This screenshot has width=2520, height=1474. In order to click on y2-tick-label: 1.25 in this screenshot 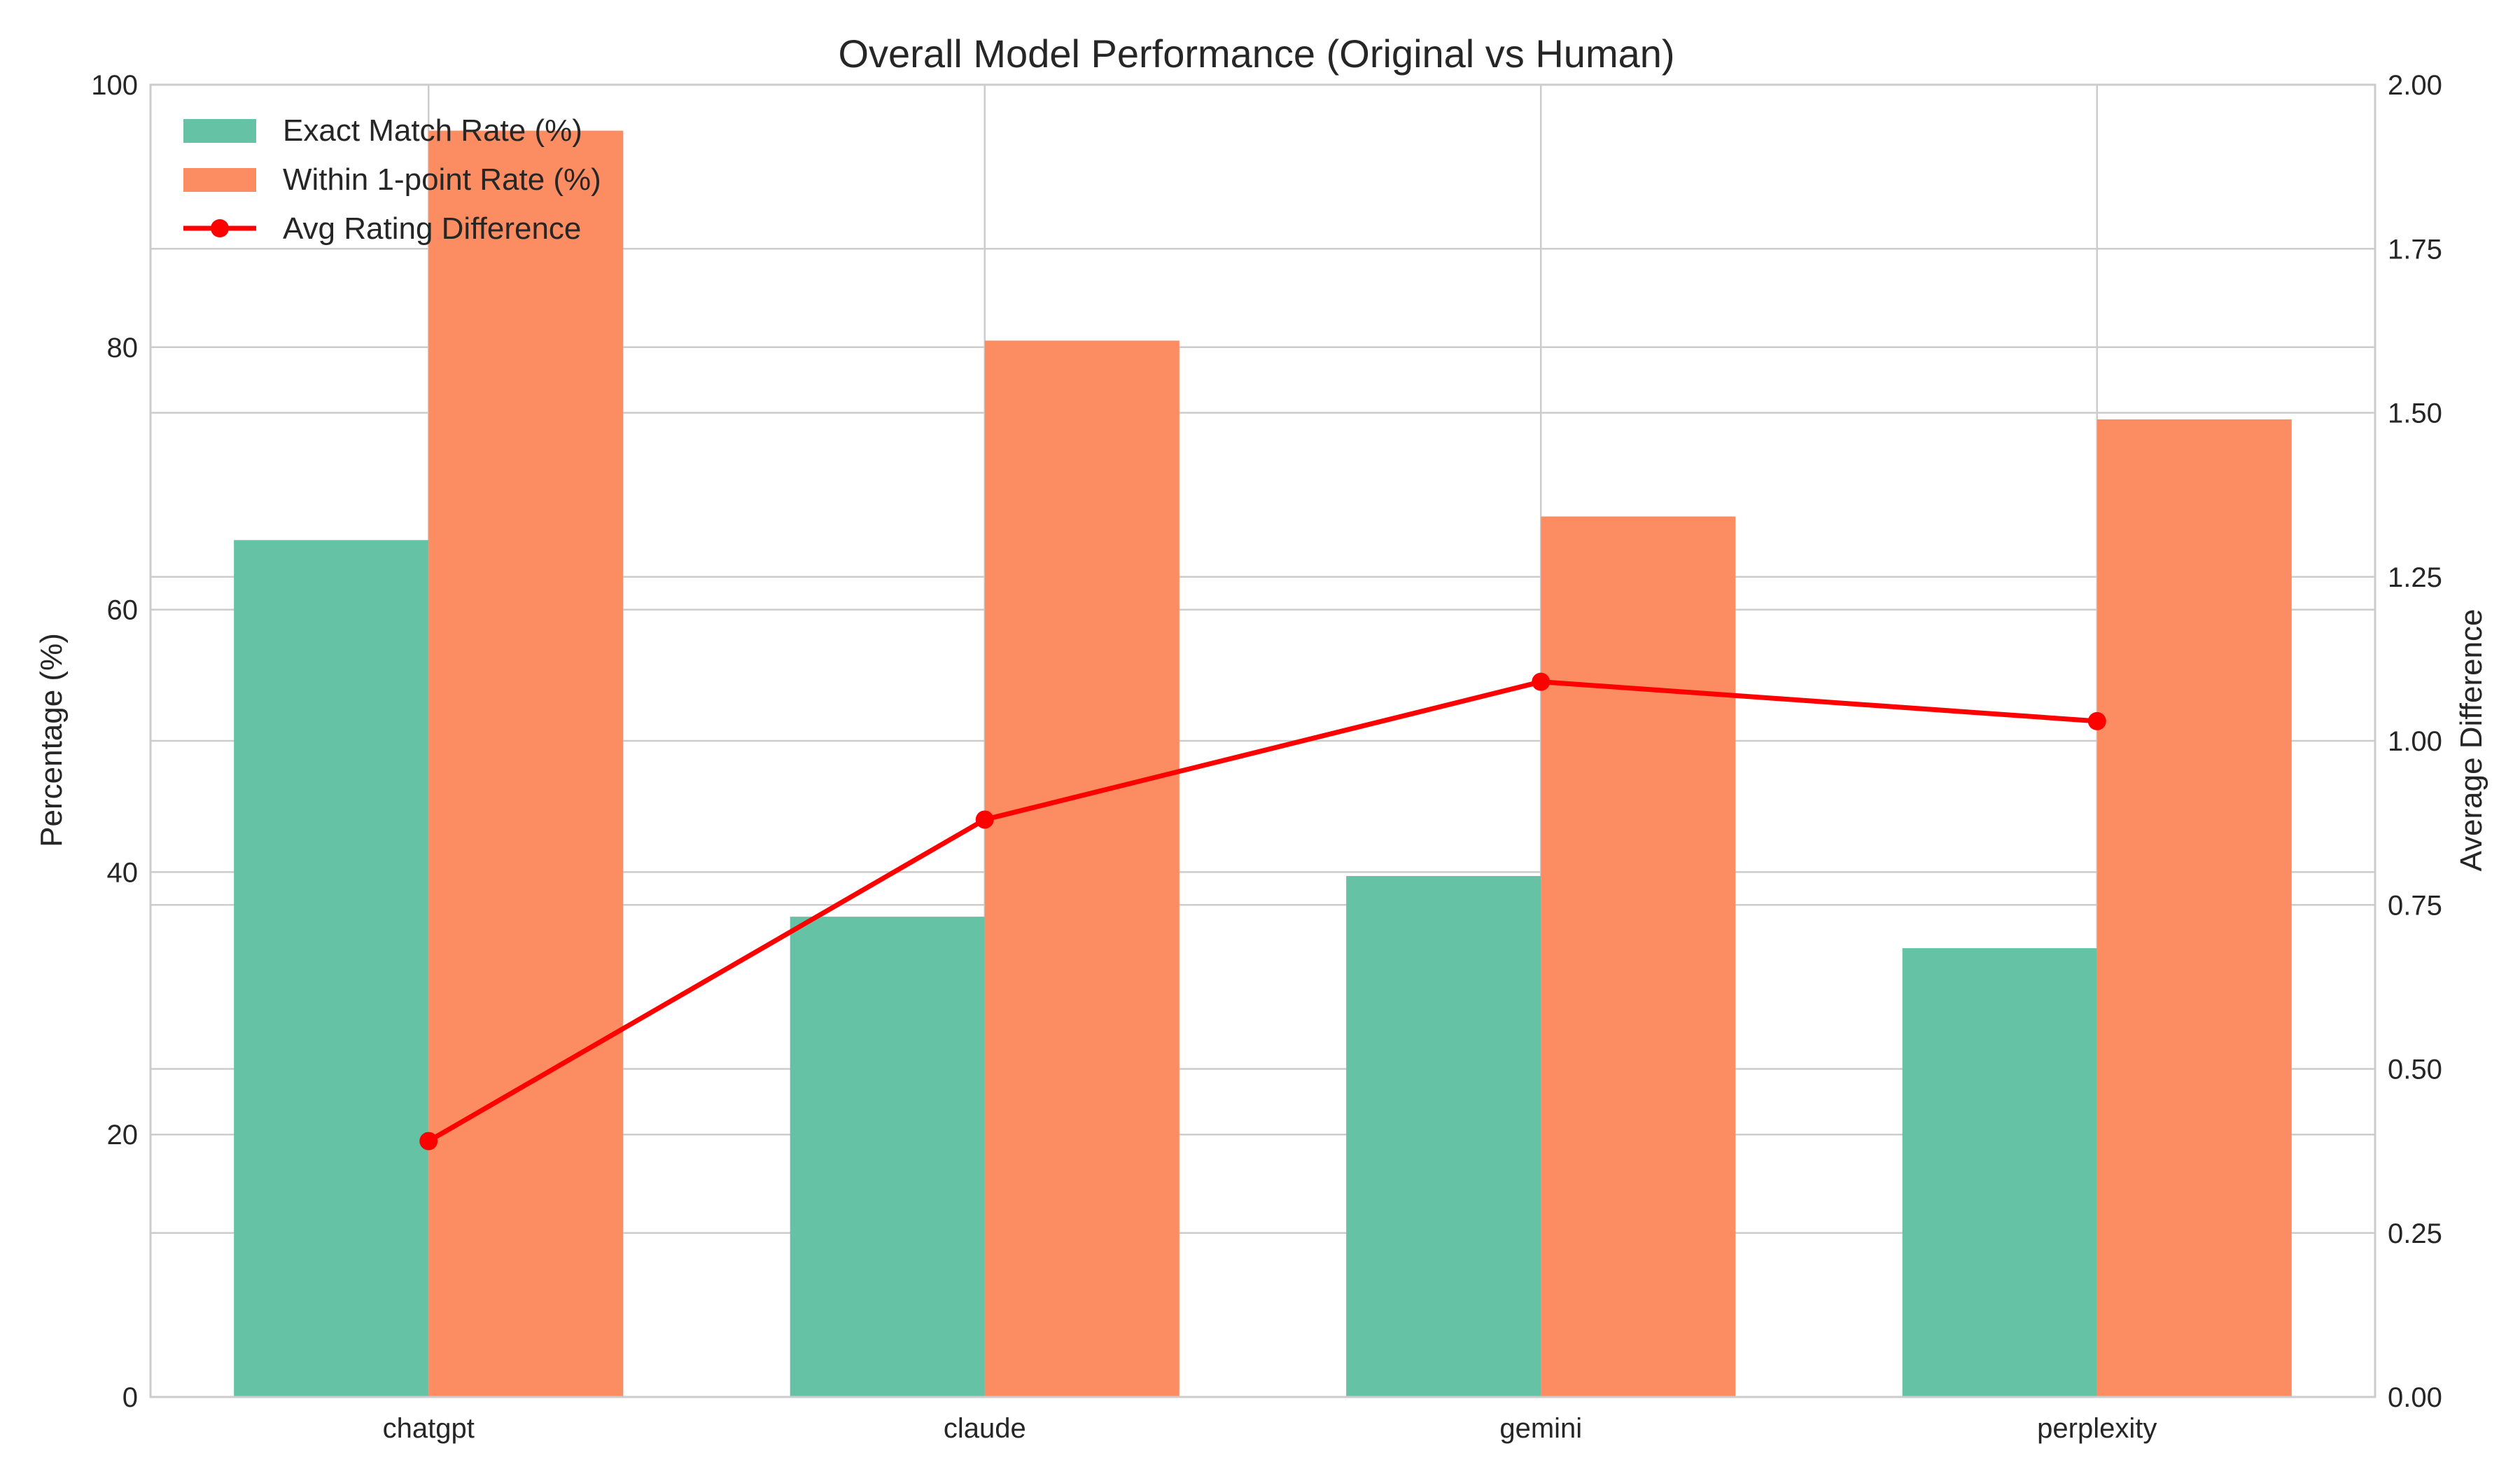, I will do `click(2415, 578)`.